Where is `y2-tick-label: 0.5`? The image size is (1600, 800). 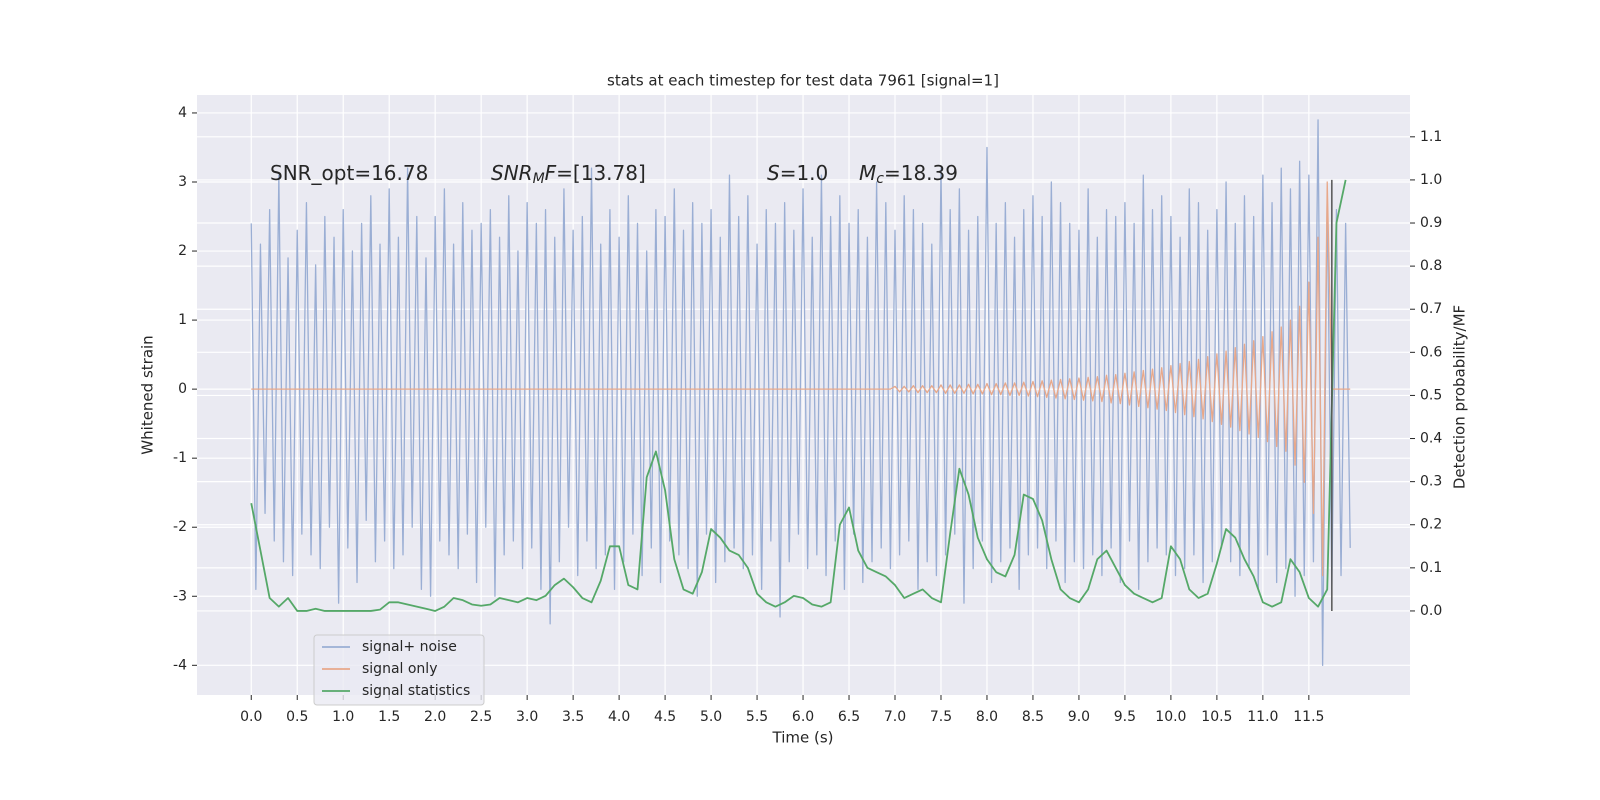 y2-tick-label: 0.5 is located at coordinates (1431, 395).